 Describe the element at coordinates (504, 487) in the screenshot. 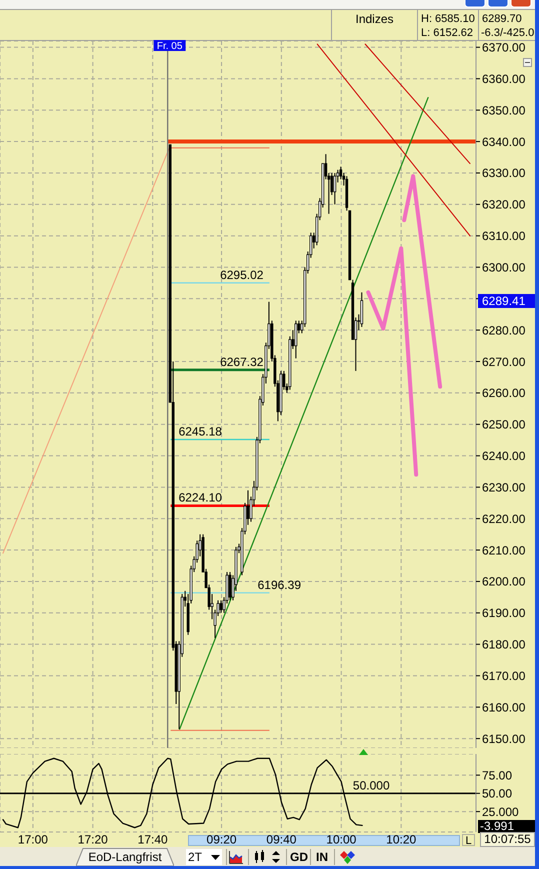

I see `y-tick-label: 6230.00` at that location.